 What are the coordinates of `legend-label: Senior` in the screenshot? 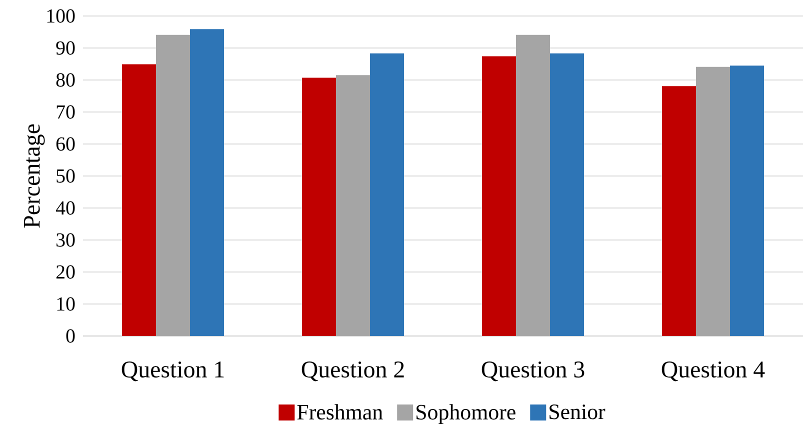 It's located at (578, 412).